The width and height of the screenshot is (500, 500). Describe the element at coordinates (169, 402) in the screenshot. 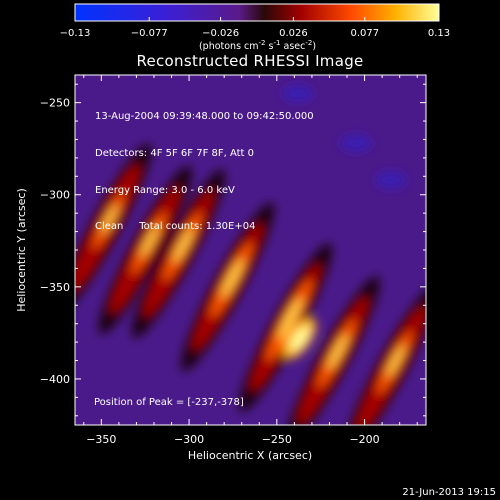

I see `peak-position-label: Position of Peak = [-237,-378]` at that location.